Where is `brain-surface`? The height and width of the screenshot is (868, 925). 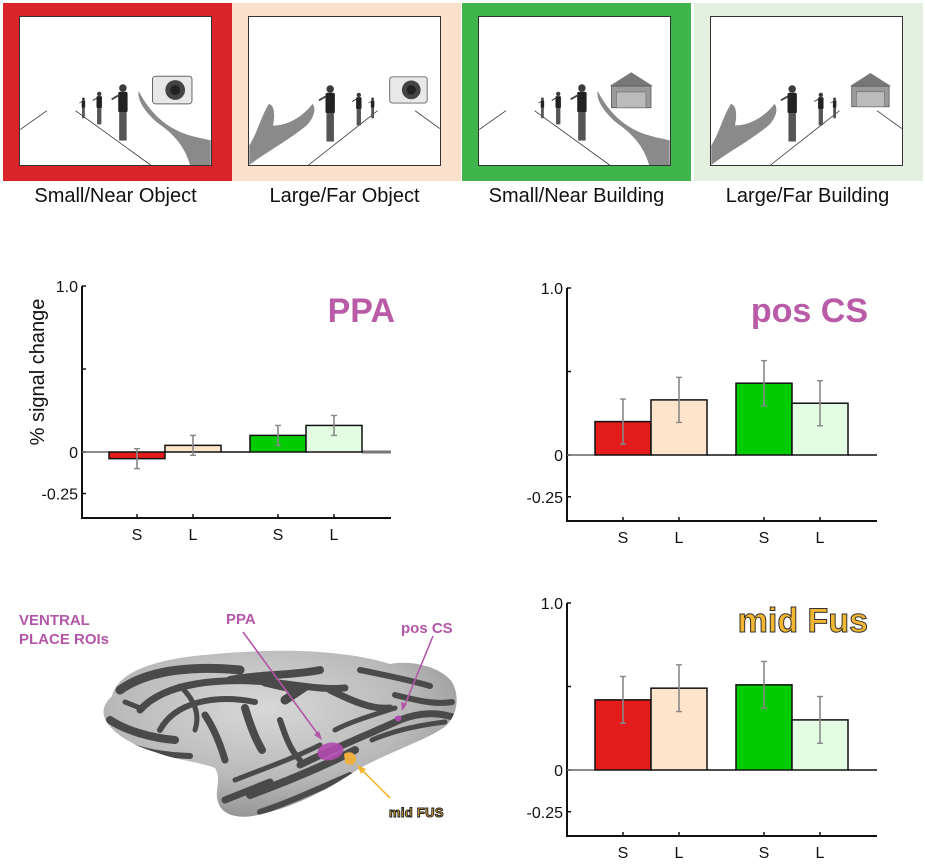
brain-surface is located at coordinates (280, 733).